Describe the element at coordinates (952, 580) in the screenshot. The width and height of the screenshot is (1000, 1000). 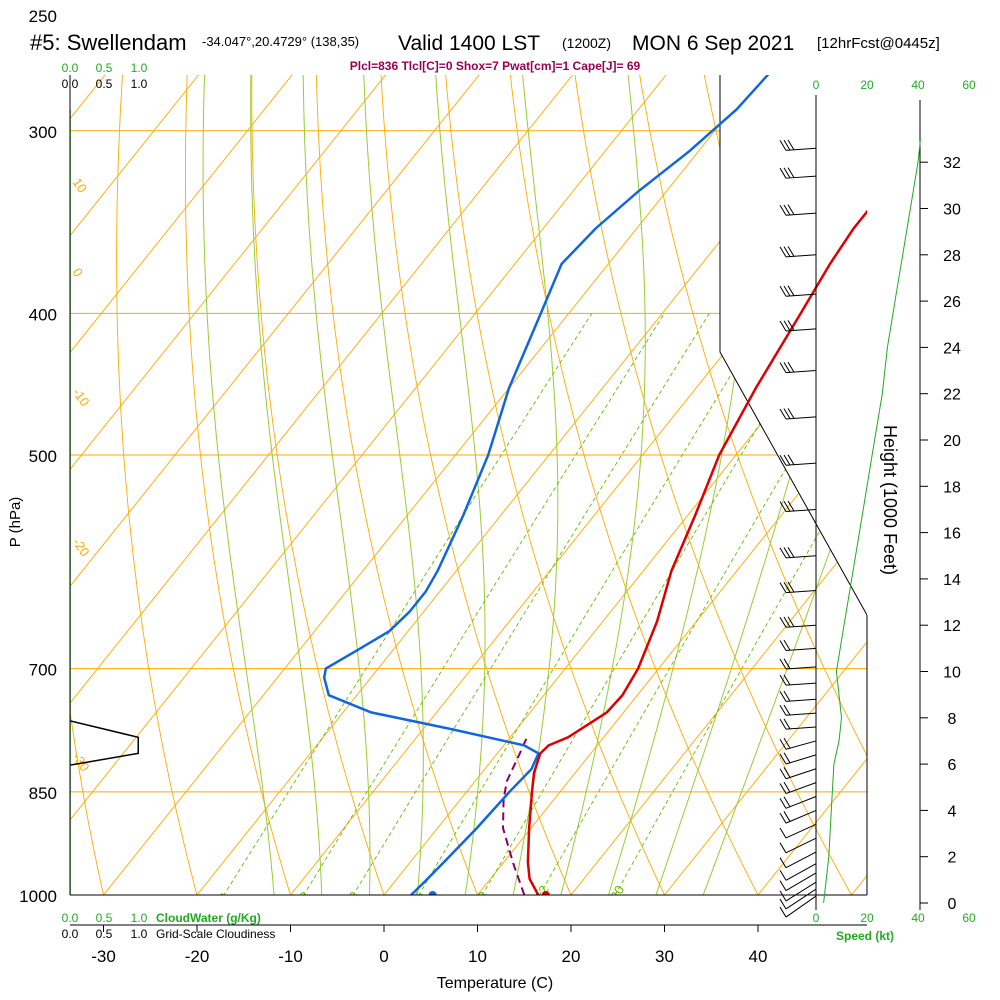
I see `height-tick-label: 14` at that location.